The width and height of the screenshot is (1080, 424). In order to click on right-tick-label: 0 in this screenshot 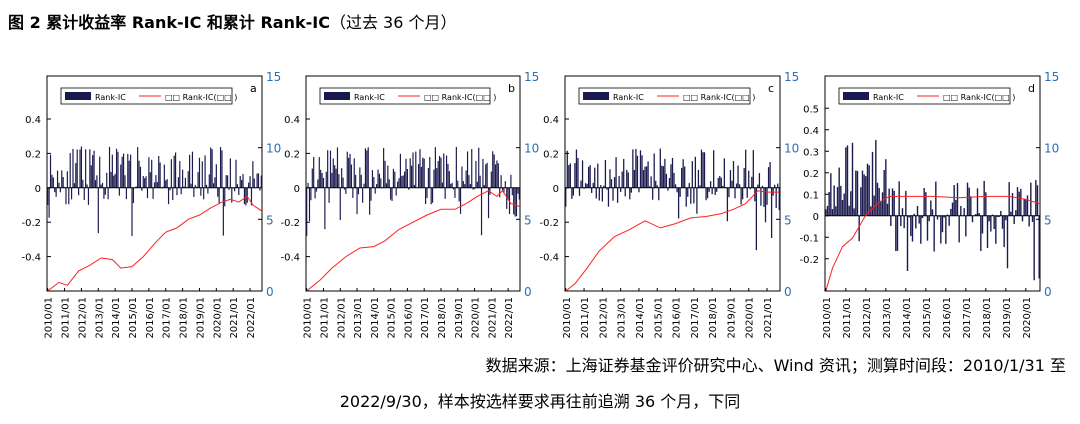, I will do `click(270, 292)`.